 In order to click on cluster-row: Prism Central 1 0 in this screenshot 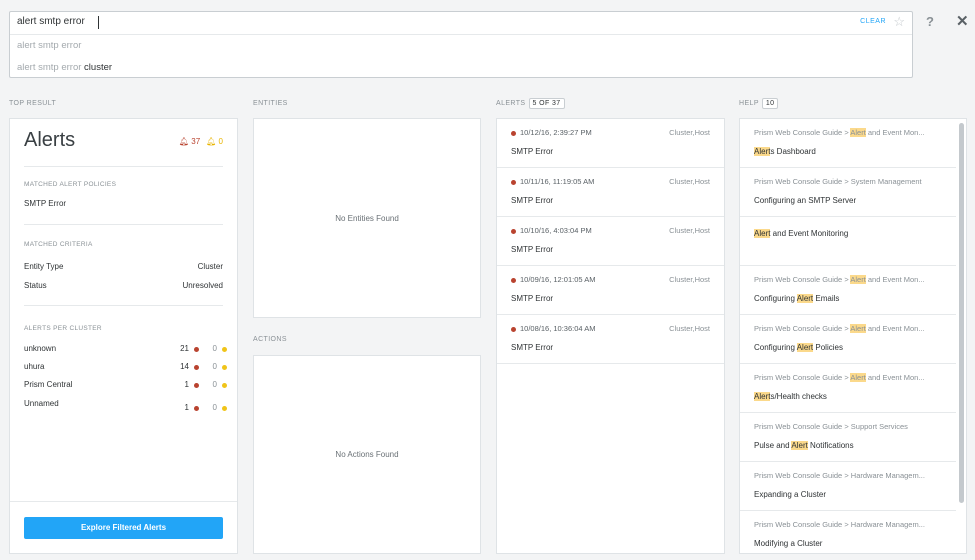, I will do `click(125, 386)`.